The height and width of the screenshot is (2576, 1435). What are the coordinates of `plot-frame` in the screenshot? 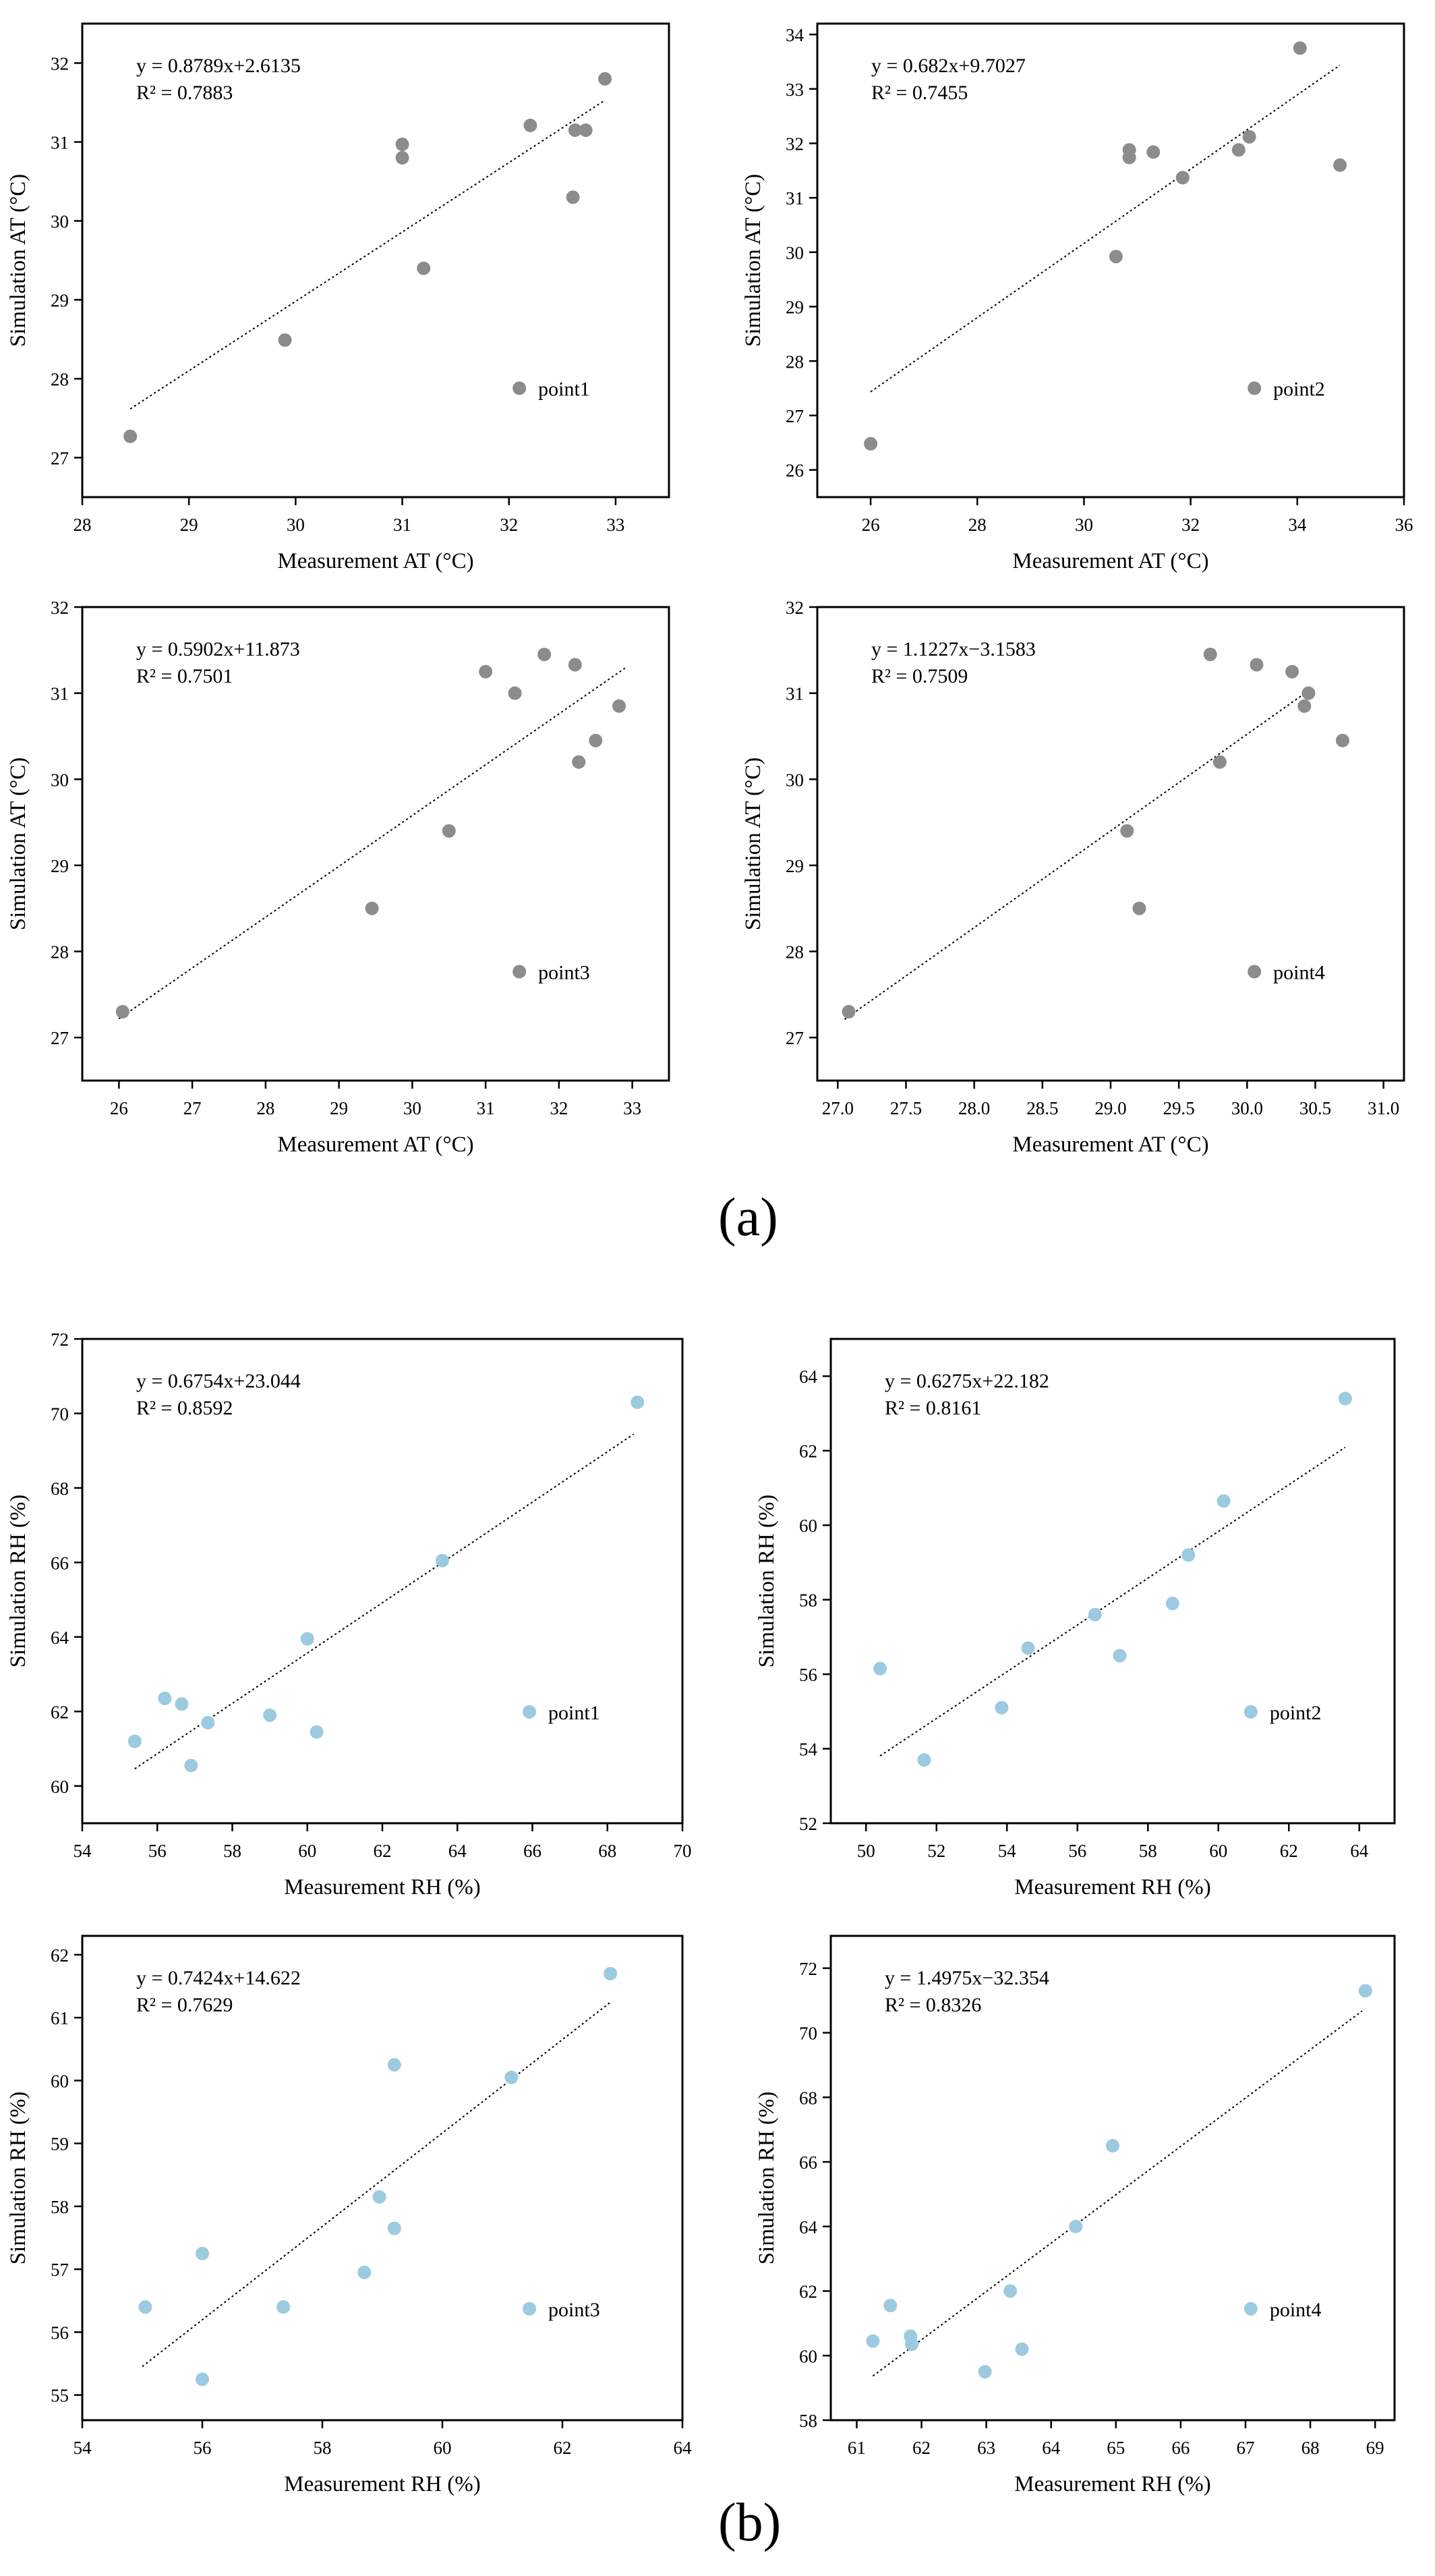 It's located at (382, 2178).